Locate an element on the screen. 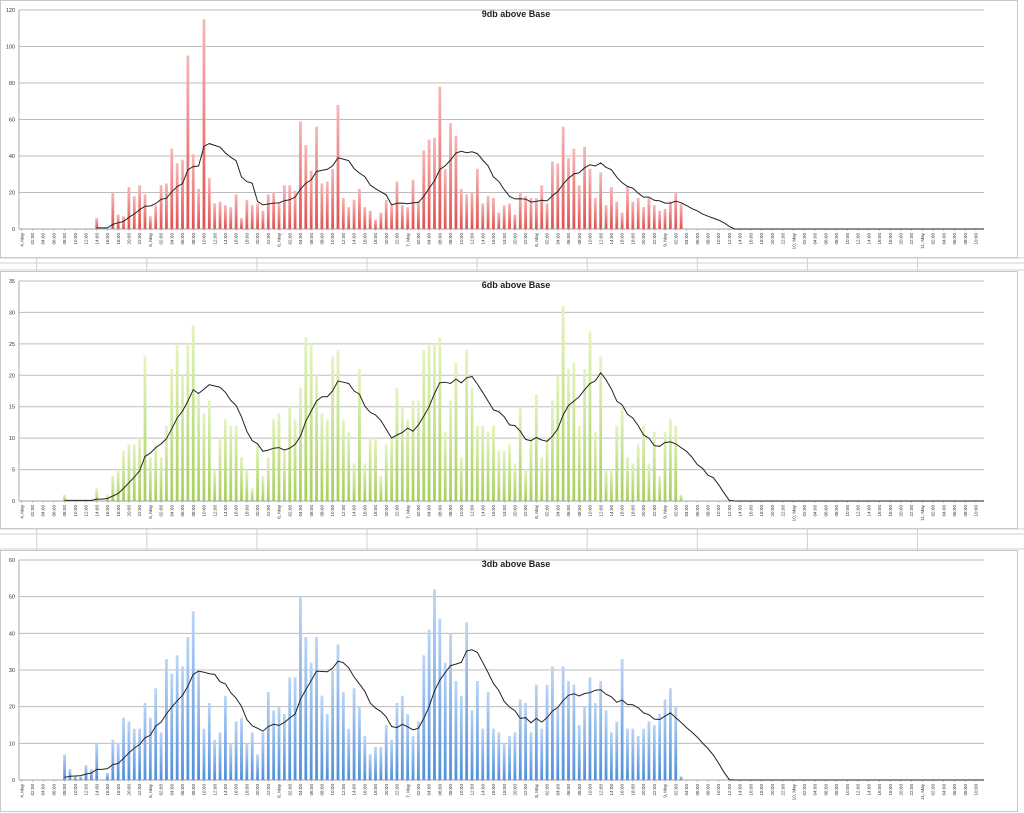  y-tick-label: 60 is located at coordinates (12, 121).